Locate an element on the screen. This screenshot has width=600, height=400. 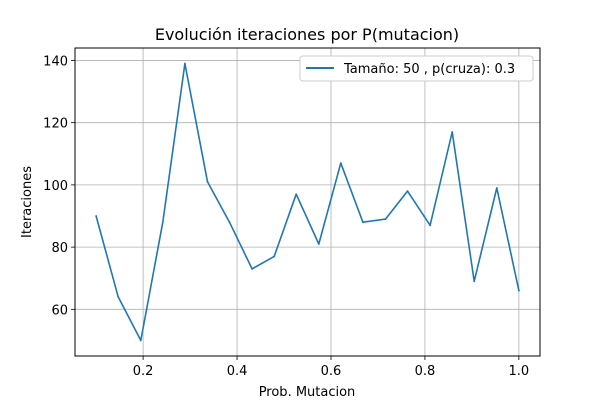
x-tick-label: 0.2 is located at coordinates (143, 371).